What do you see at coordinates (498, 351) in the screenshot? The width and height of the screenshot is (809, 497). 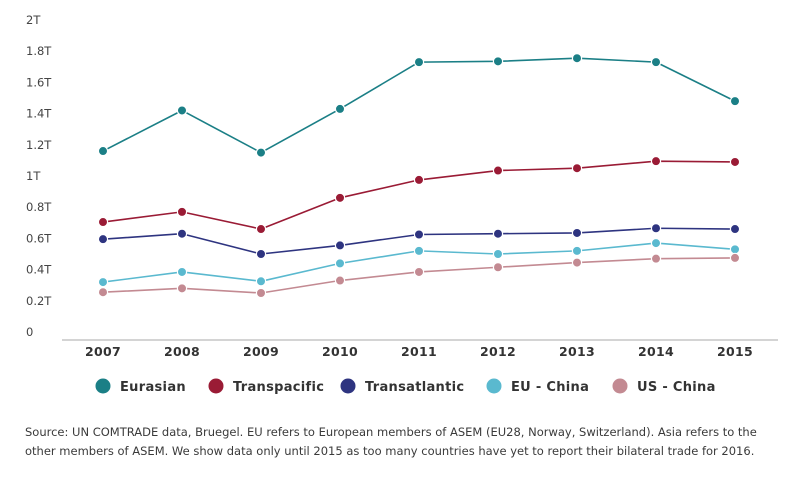 I see `x-tick-label: 2012` at bounding box center [498, 351].